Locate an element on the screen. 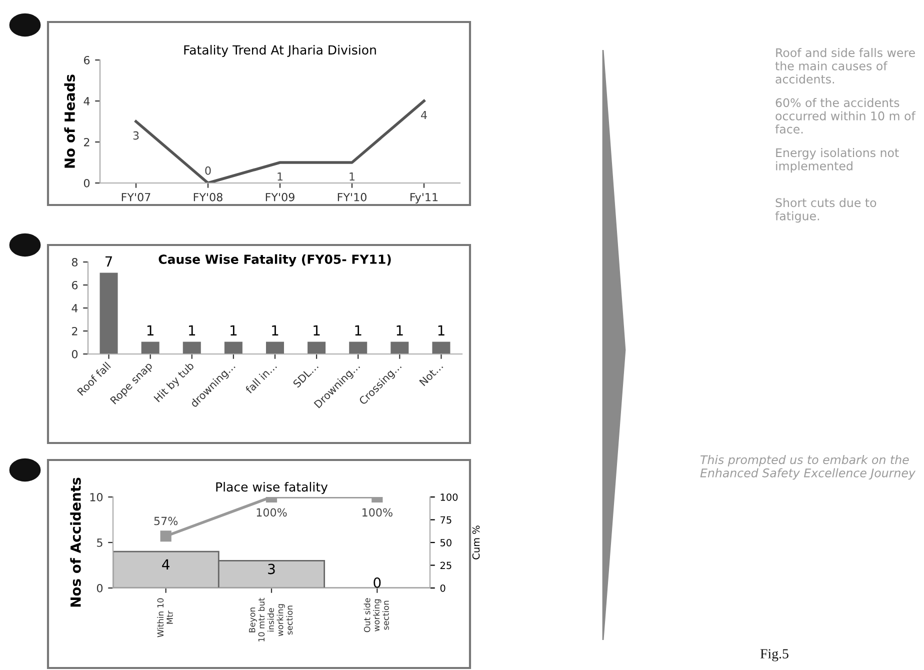 Image resolution: width=924 pixels, height=670 pixels. y-axis-title: No of Heads is located at coordinates (69, 121).